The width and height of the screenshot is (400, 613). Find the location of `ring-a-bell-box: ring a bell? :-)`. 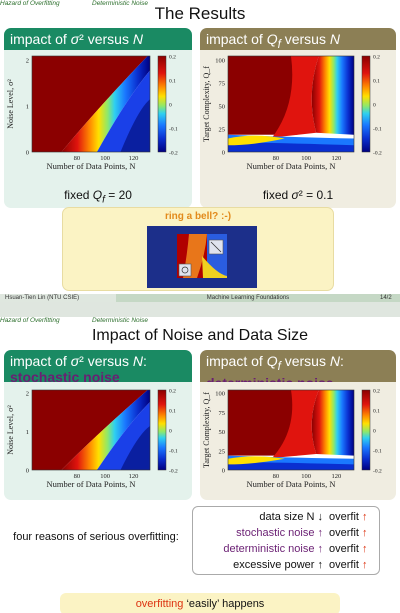

ring-a-bell-box: ring a bell? :-) is located at coordinates (198, 249).